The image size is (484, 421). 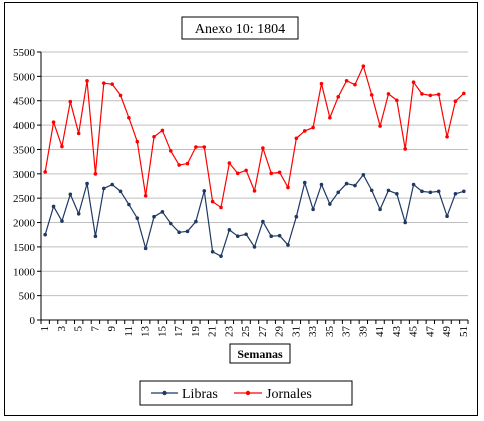 What do you see at coordinates (24, 150) in the screenshot?
I see `y-tick-label: 3500` at bounding box center [24, 150].